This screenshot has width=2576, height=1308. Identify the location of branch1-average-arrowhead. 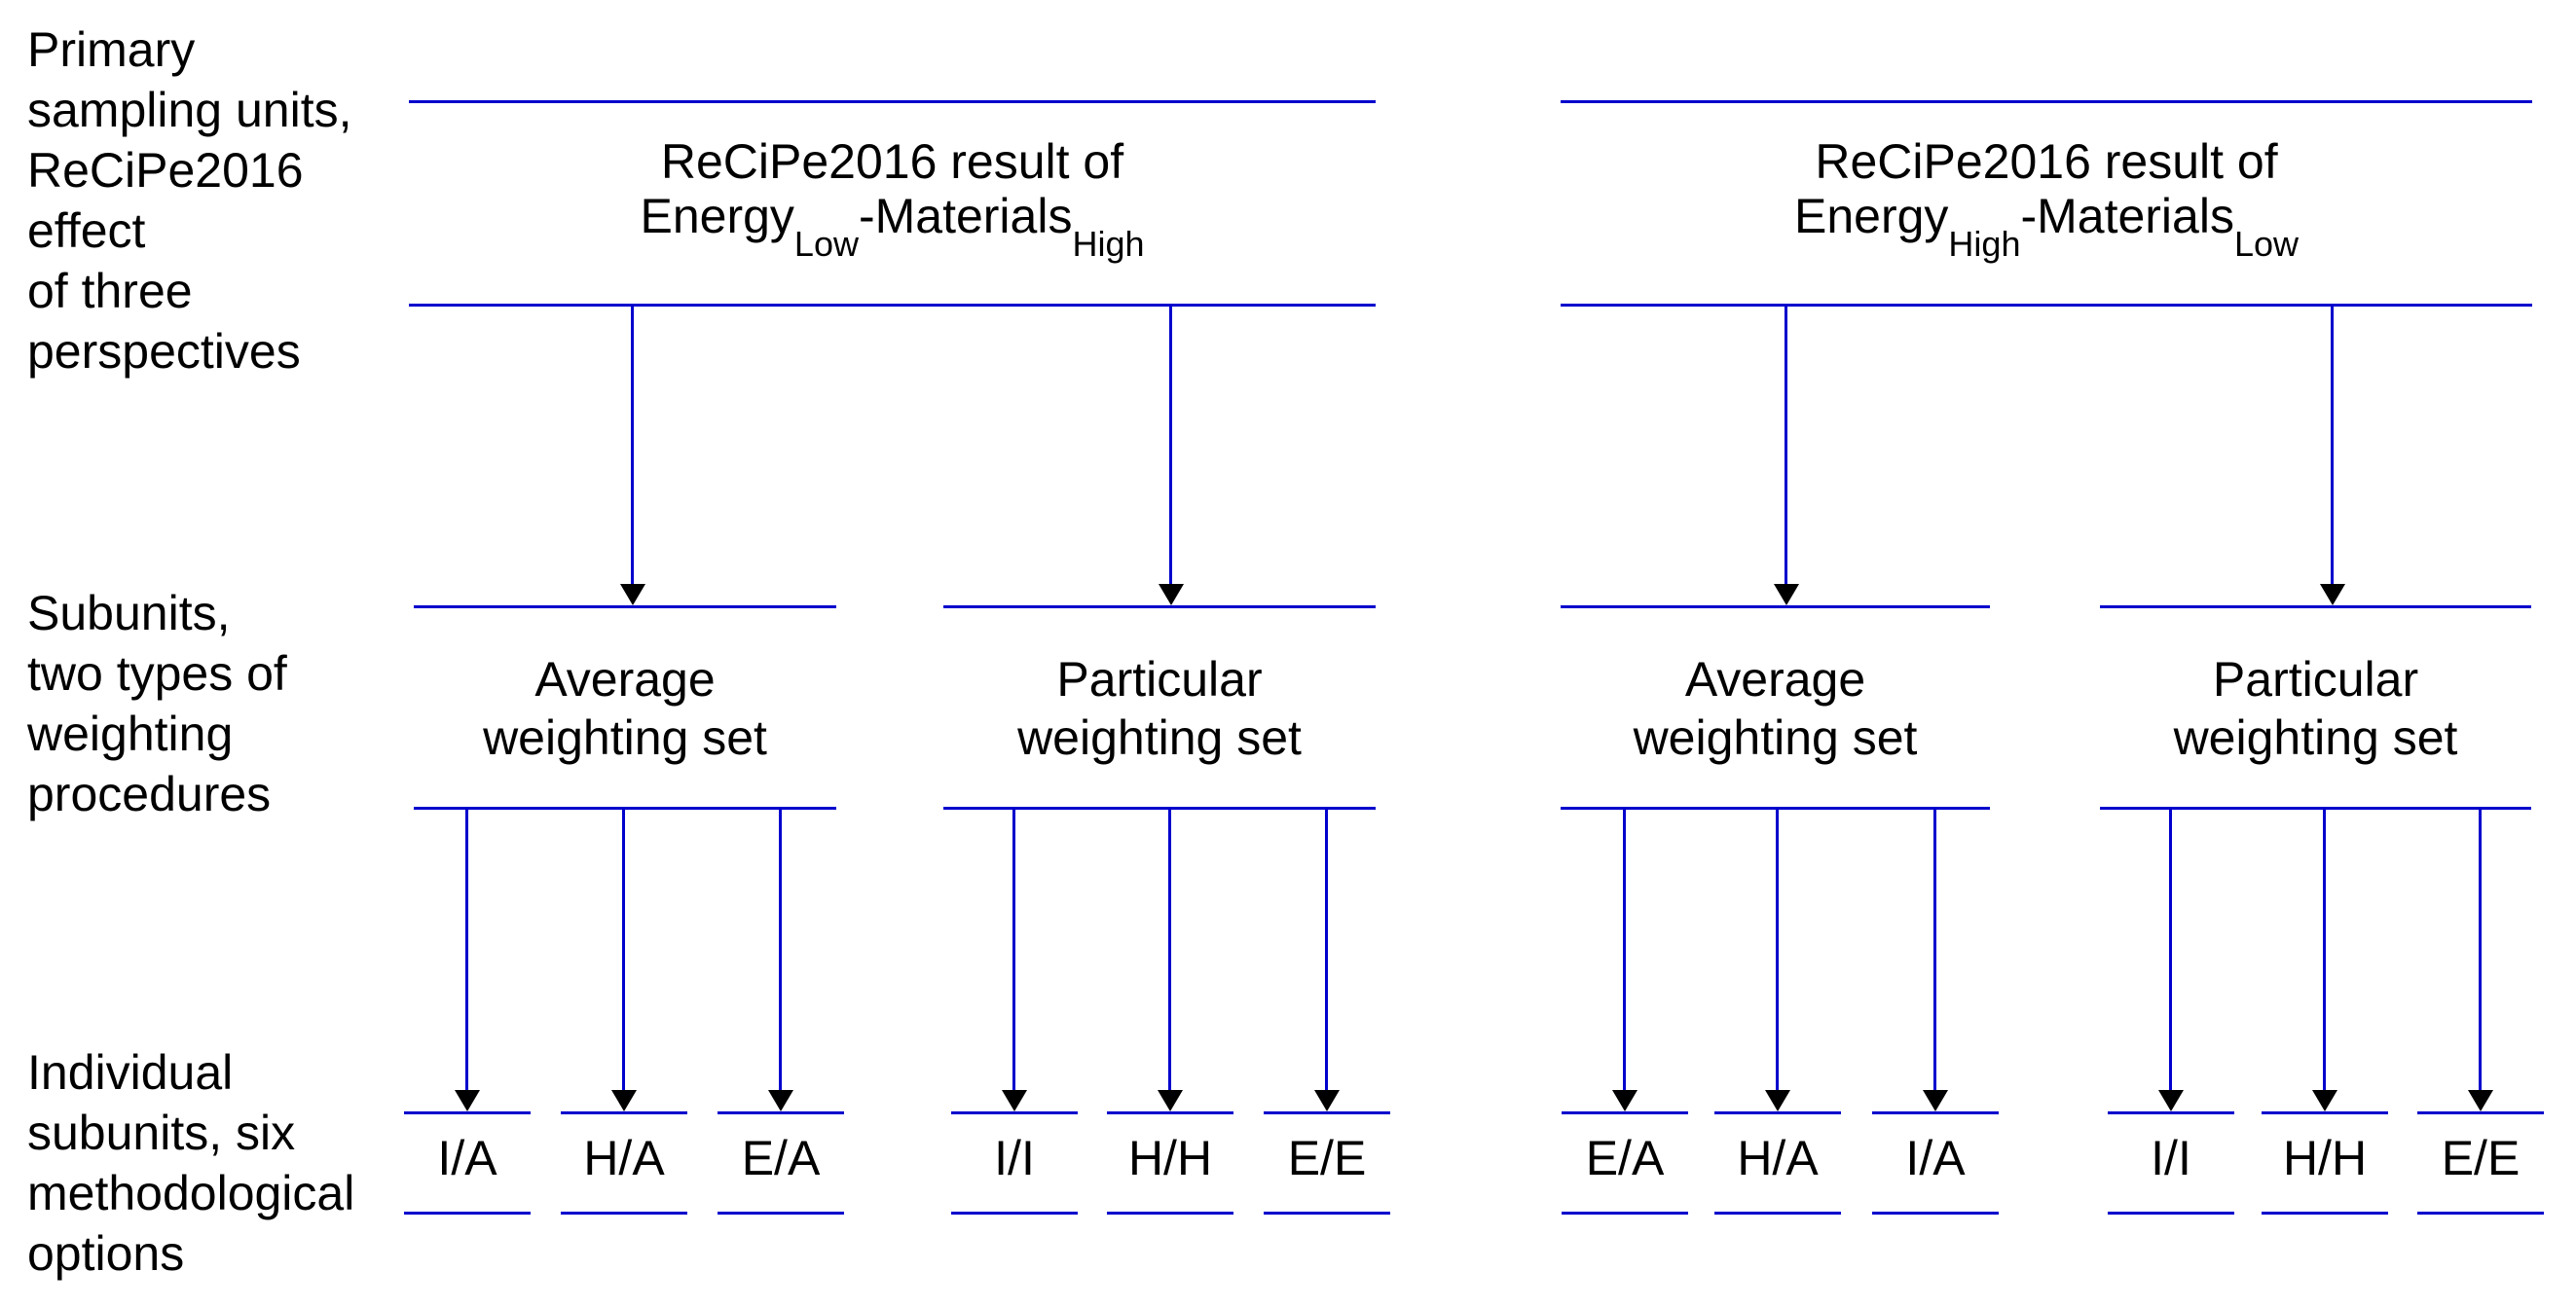
(632, 595).